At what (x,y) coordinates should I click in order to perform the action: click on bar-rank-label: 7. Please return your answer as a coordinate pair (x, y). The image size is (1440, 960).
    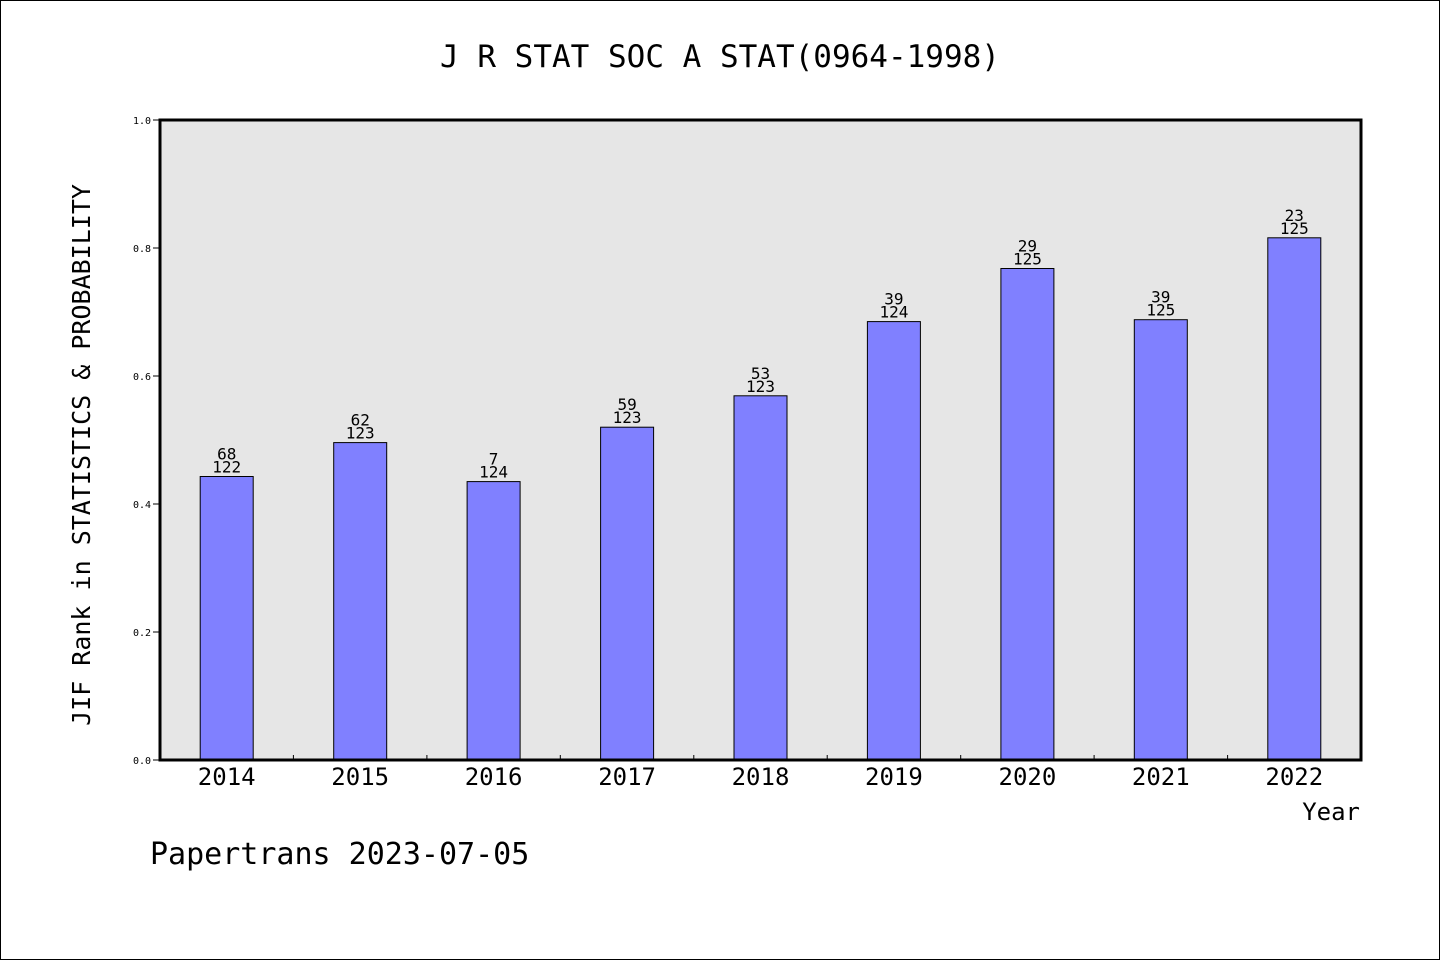
    Looking at the image, I should click on (494, 459).